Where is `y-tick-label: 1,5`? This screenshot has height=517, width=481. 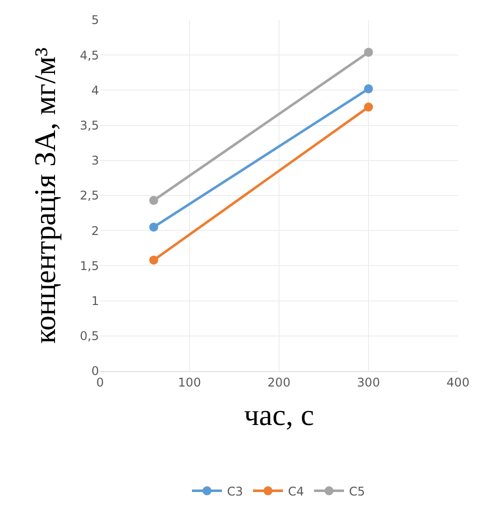 y-tick-label: 1,5 is located at coordinates (89, 265).